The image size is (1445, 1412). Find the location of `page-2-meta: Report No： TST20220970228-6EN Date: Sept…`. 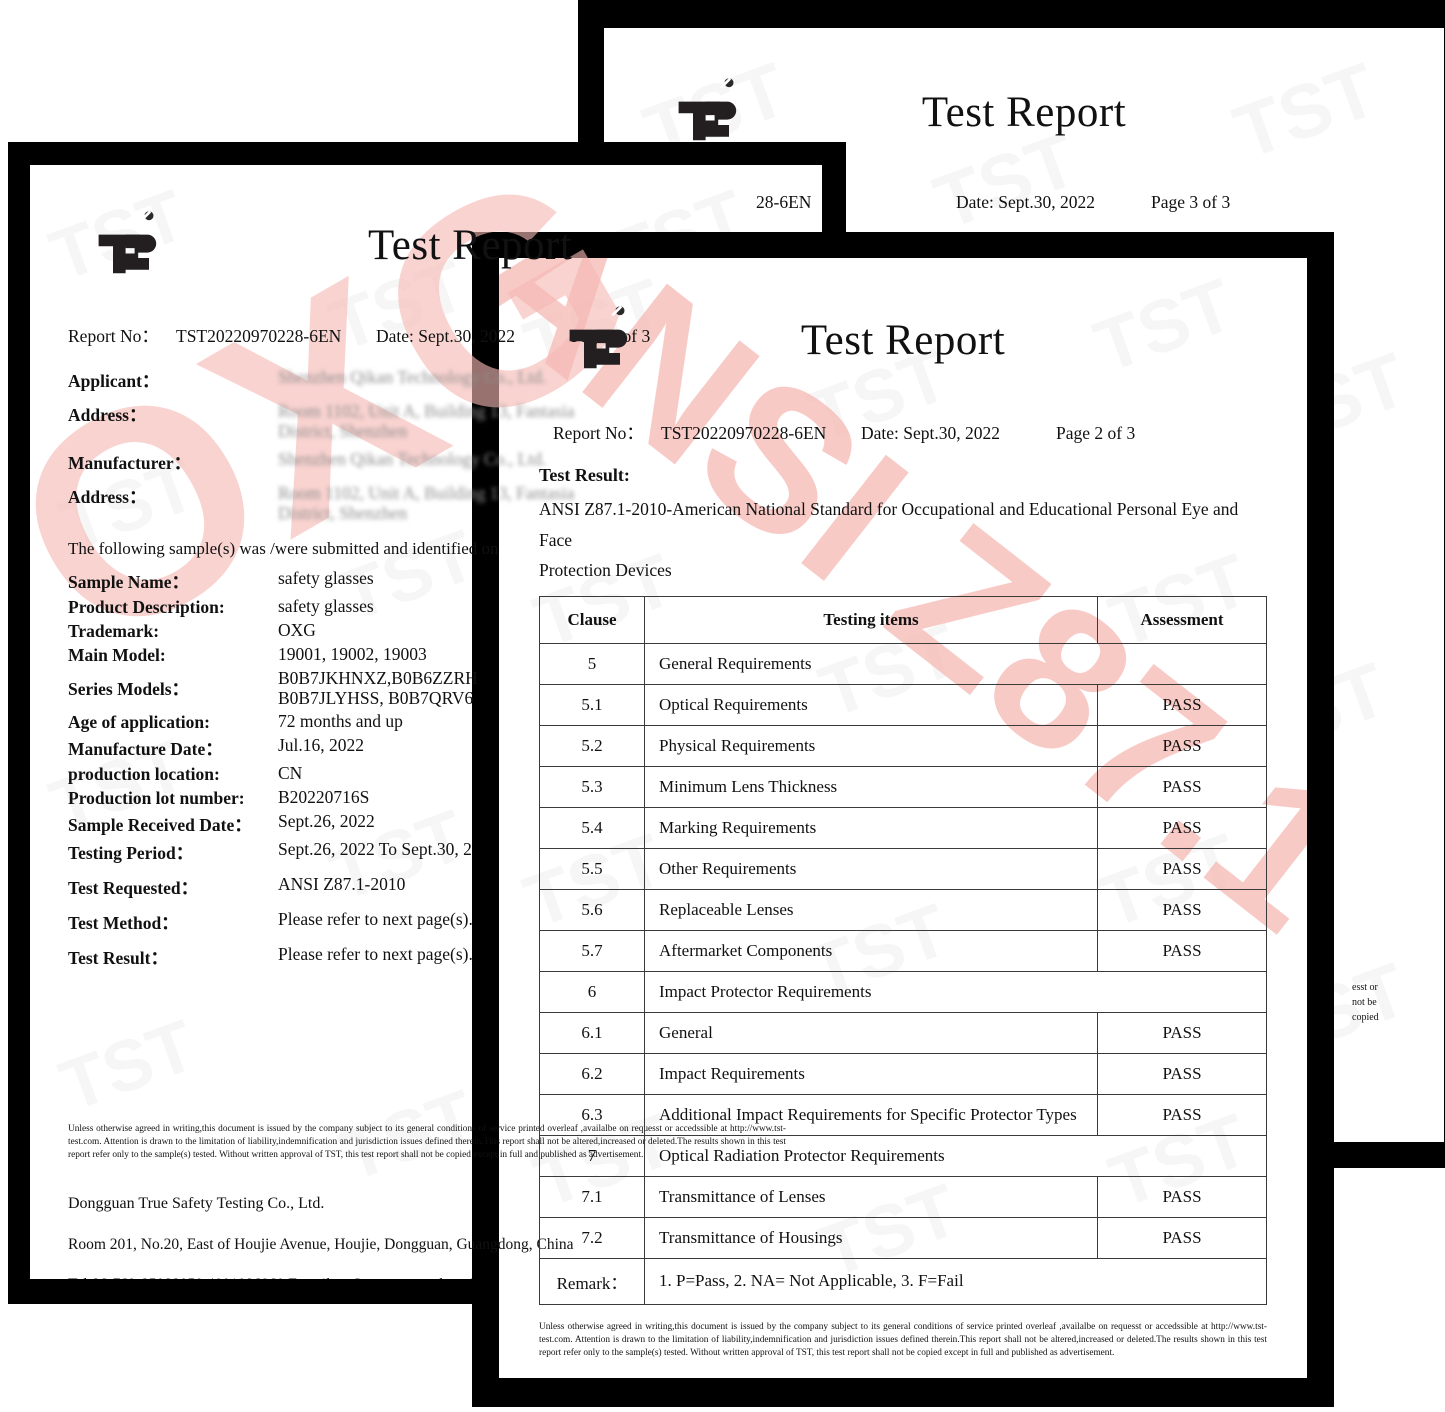

page-2-meta: Report No： TST20220970228-6EN Date: Sept… is located at coordinates (903, 432).